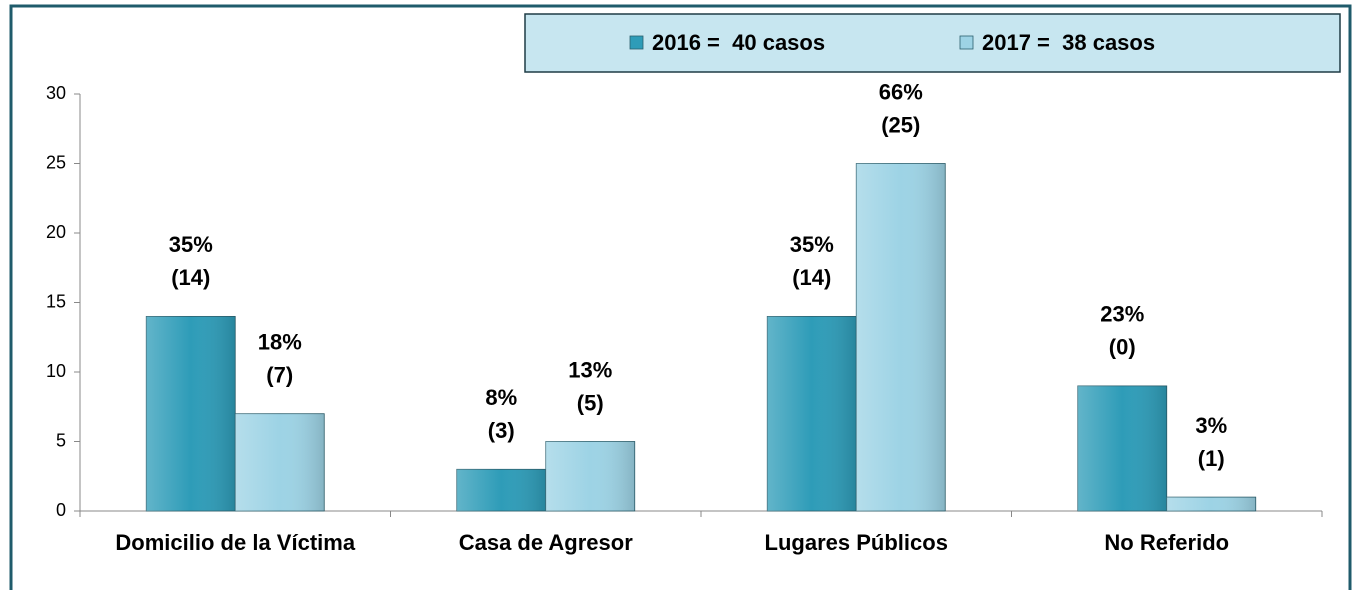 The image size is (1358, 590). What do you see at coordinates (501, 397) in the screenshot?
I see `percent-label: 8%` at bounding box center [501, 397].